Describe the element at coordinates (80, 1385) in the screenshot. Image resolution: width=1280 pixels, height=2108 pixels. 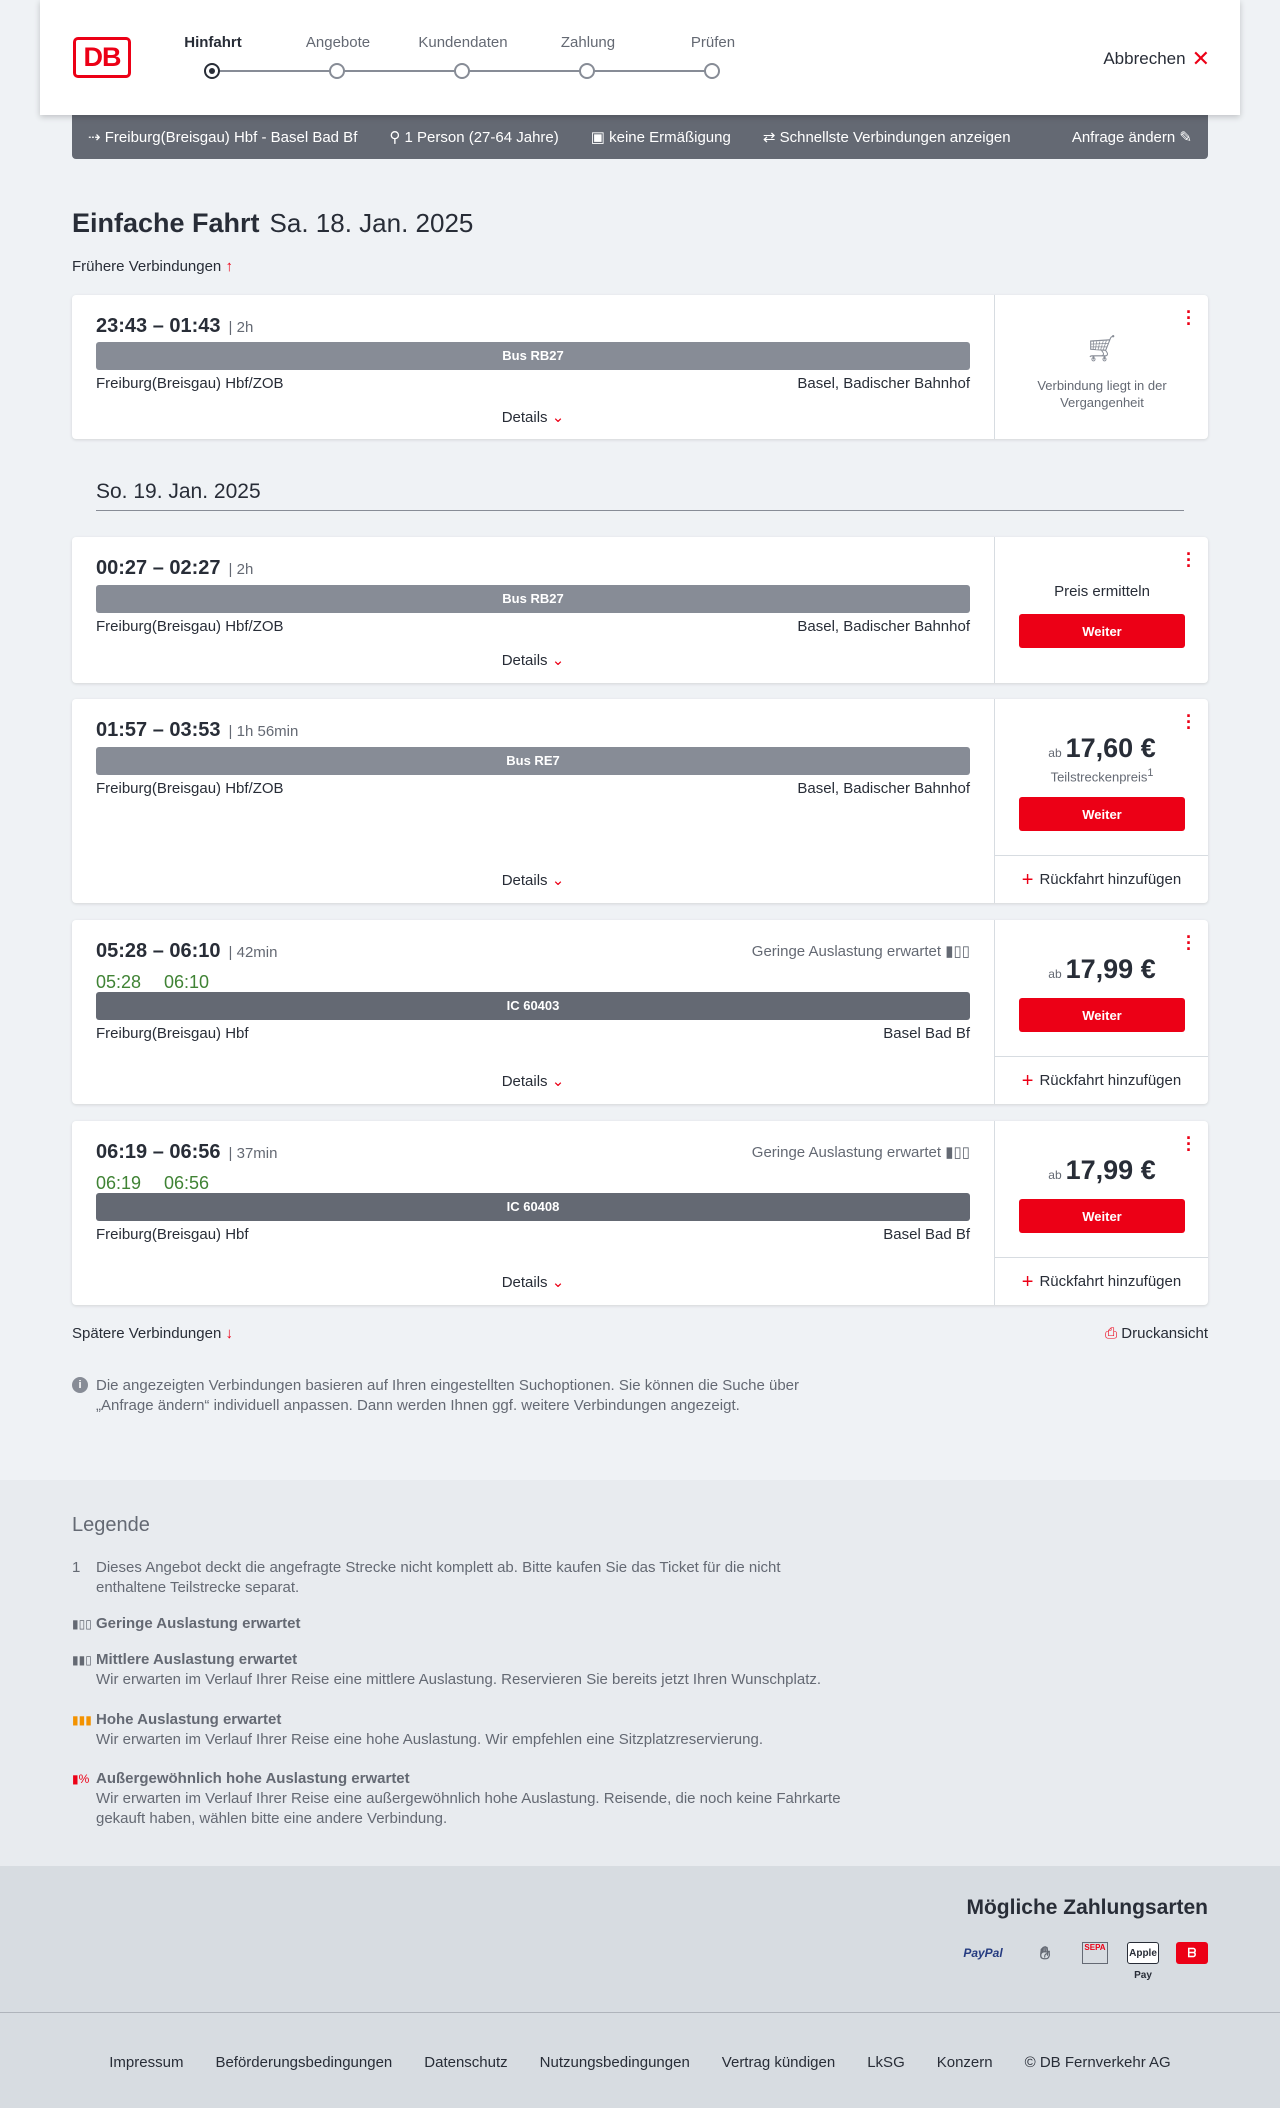
I see `info-icon: i` at that location.